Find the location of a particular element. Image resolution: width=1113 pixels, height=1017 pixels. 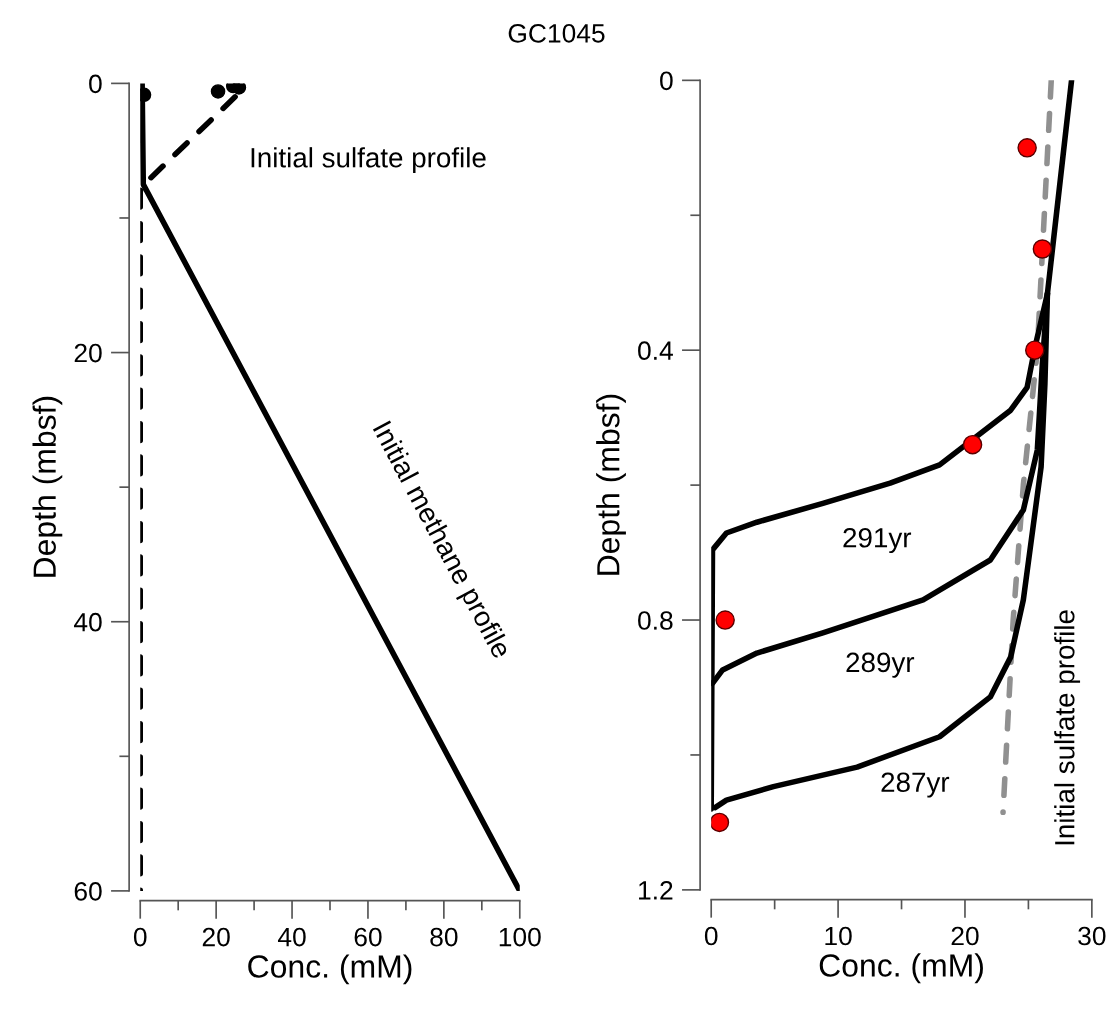

x-tick-label: 60 is located at coordinates (368, 937).